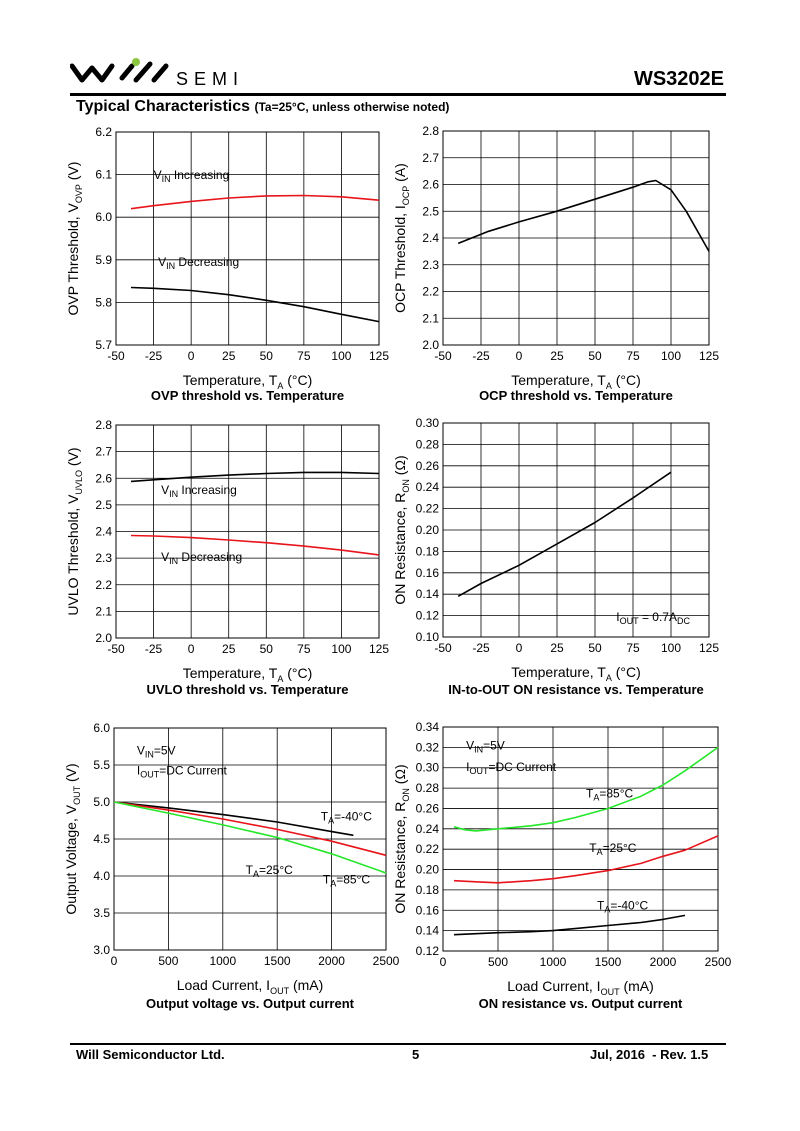 The width and height of the screenshot is (800, 1131). What do you see at coordinates (633, 356) in the screenshot?
I see `x-tick-label: 75` at bounding box center [633, 356].